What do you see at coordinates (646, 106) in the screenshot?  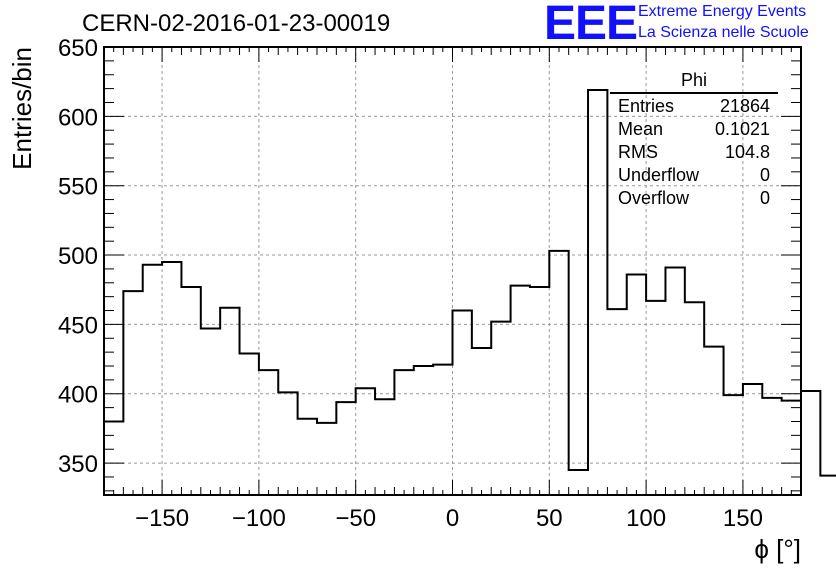 I see `stats-label: Entries` at bounding box center [646, 106].